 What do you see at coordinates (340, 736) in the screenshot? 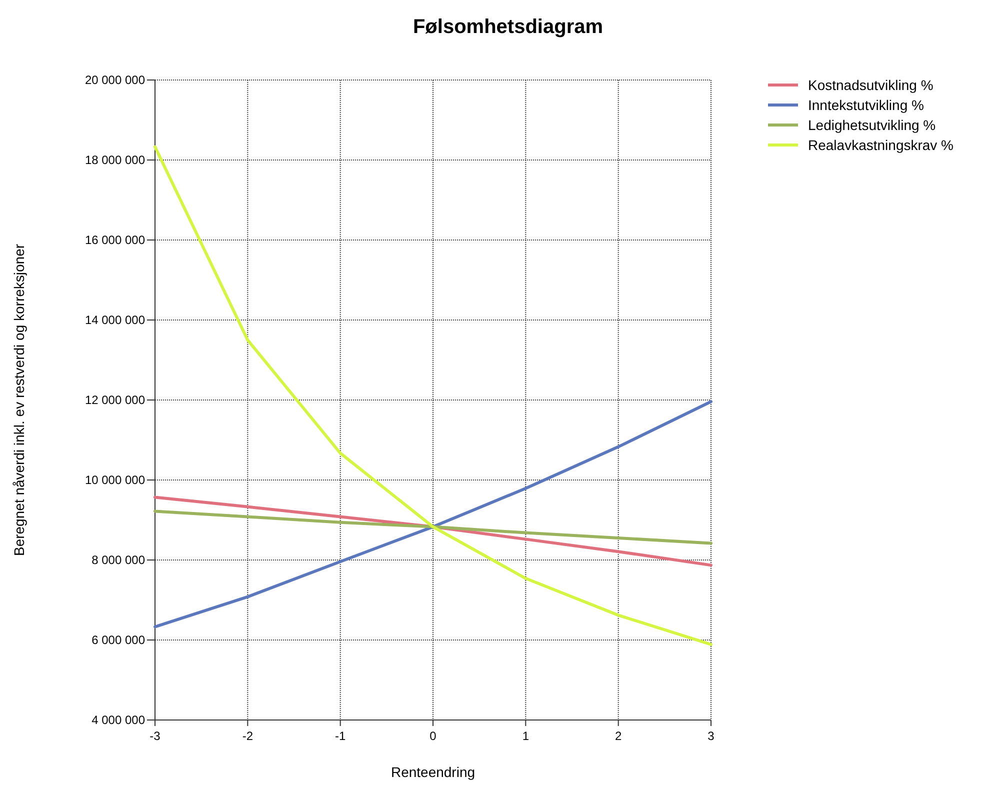
I see `x-tick-label: -1` at bounding box center [340, 736].